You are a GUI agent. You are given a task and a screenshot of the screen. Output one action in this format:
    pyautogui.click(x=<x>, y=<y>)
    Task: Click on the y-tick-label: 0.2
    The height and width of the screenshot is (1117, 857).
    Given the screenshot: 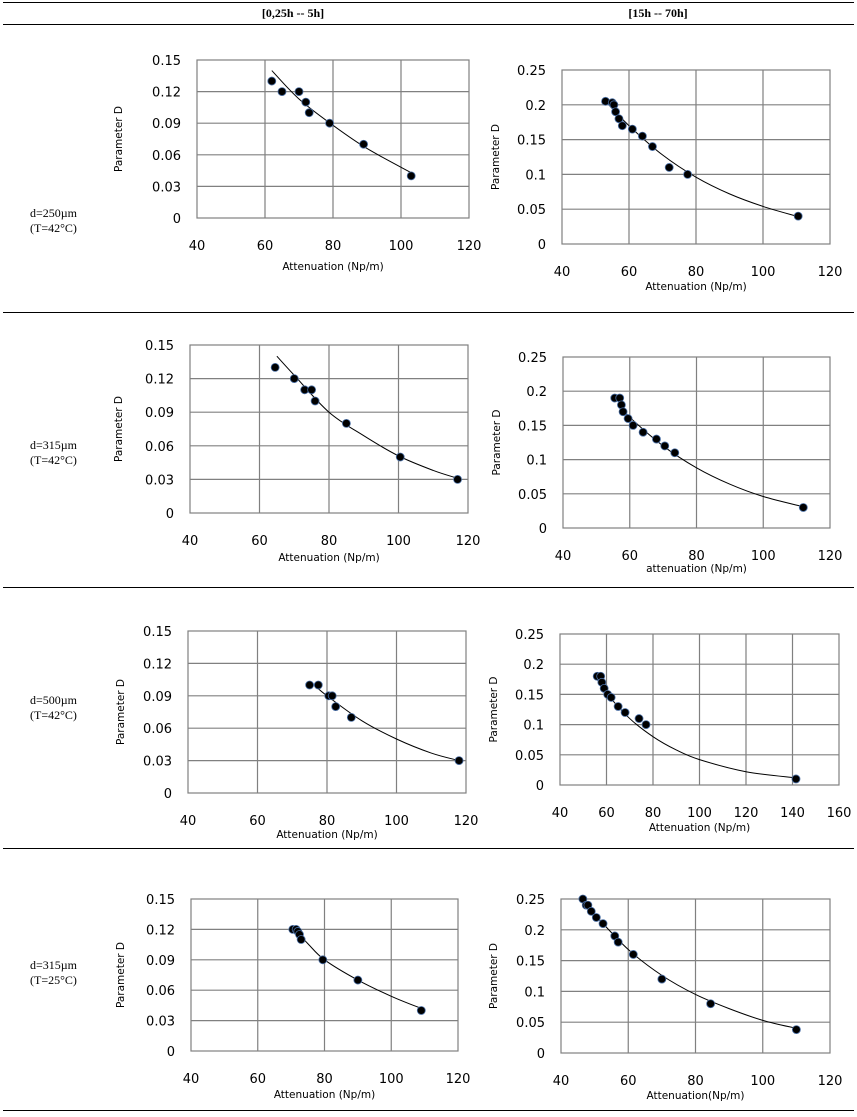 What is the action you would take?
    pyautogui.click(x=535, y=106)
    